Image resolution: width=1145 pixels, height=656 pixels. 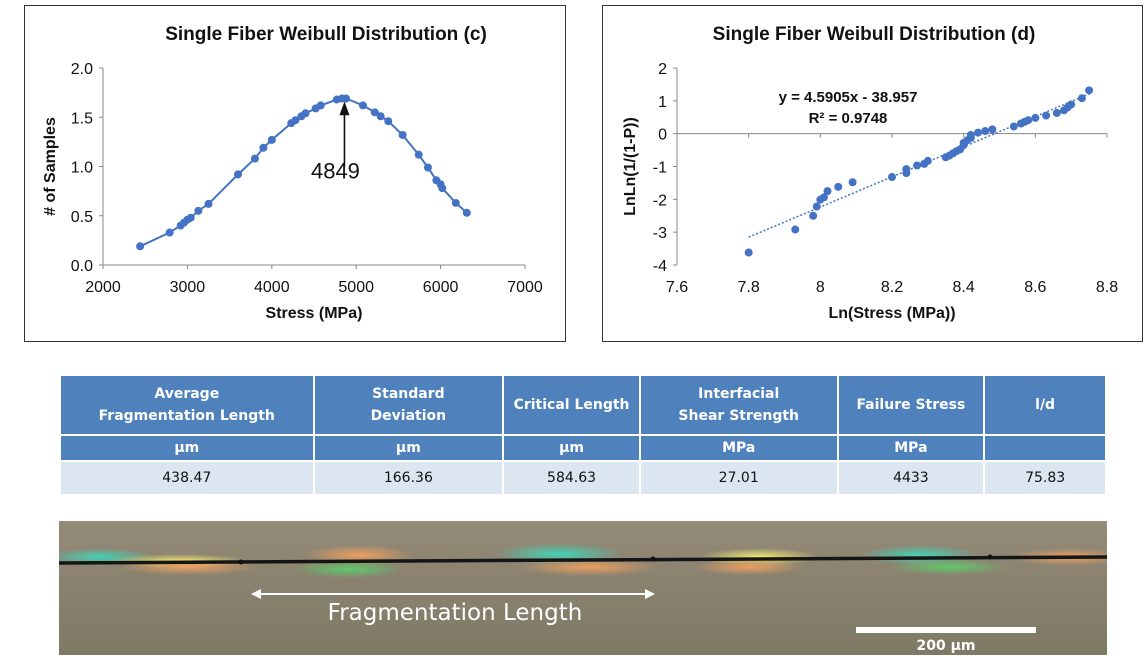 What do you see at coordinates (441, 287) in the screenshot?
I see `x-tick-label: 6000` at bounding box center [441, 287].